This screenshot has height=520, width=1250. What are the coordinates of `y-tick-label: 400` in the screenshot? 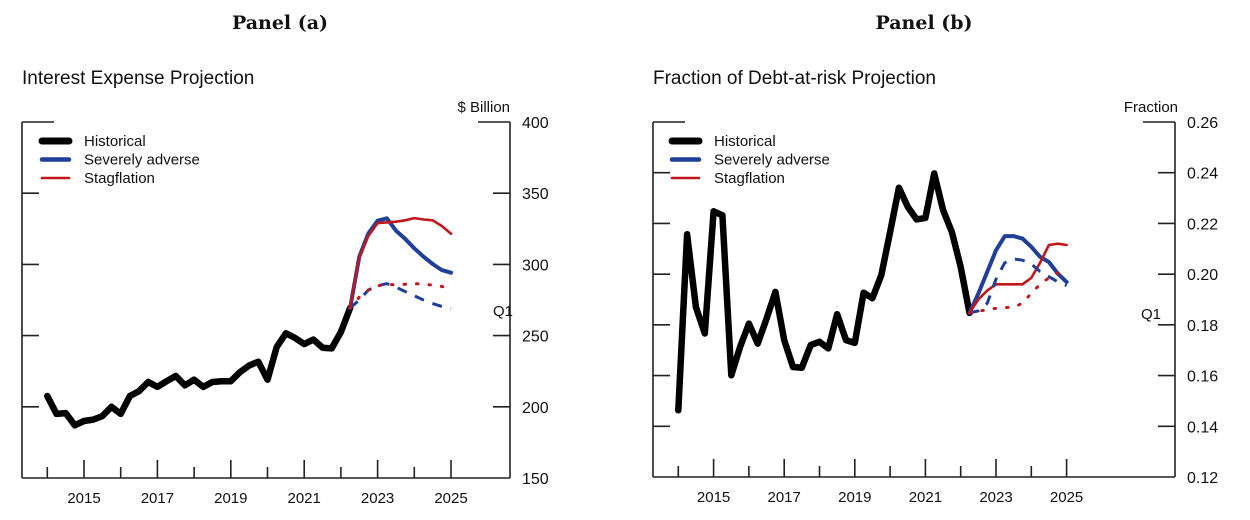 It's located at (535, 123).